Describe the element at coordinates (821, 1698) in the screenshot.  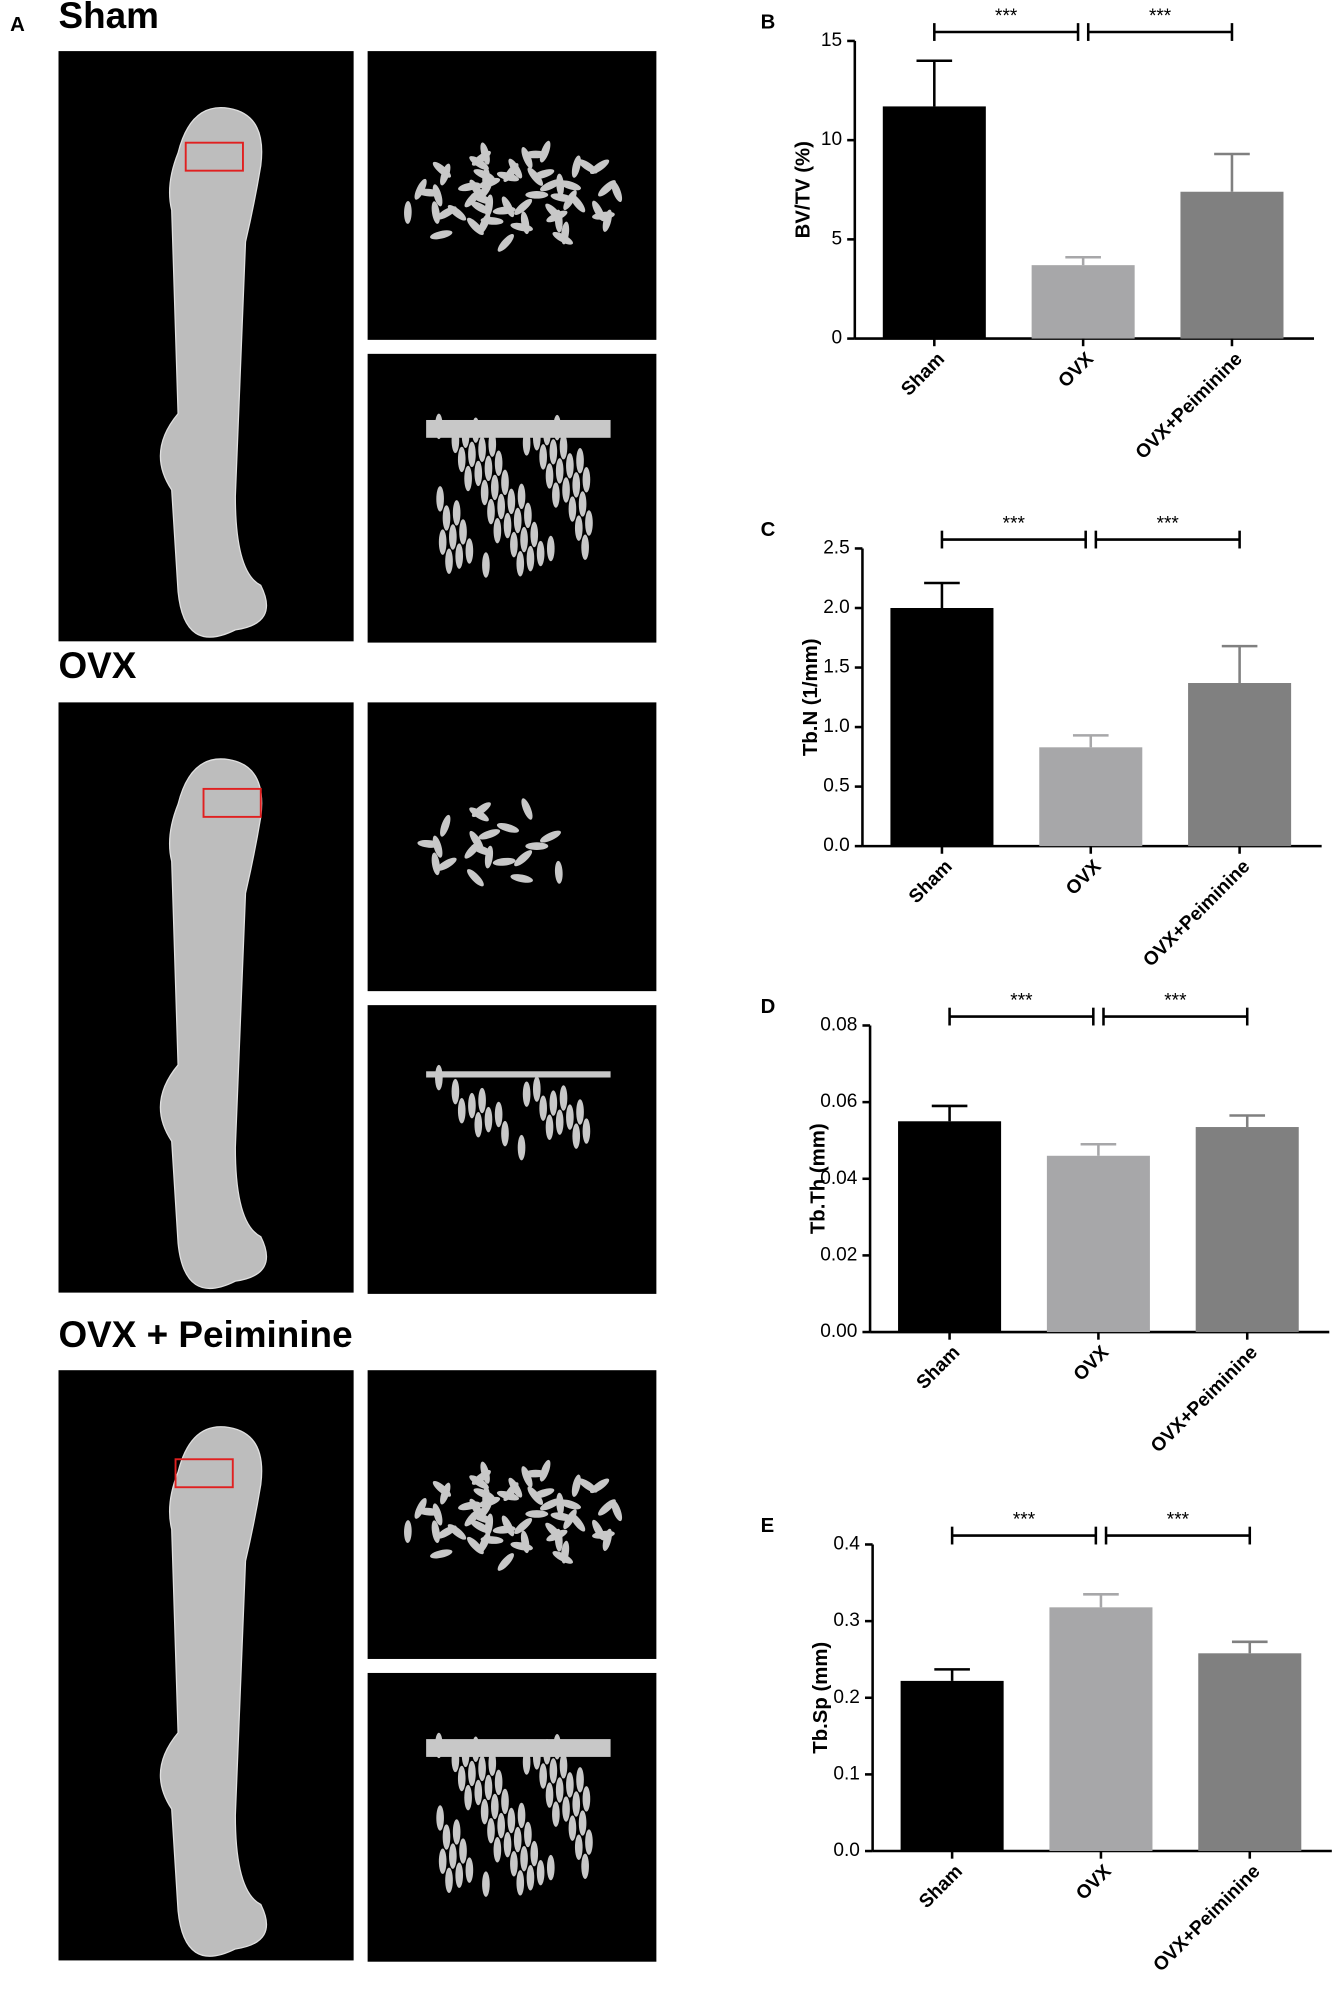
I see `y-axis-label: Tb.Sp (mm)` at that location.